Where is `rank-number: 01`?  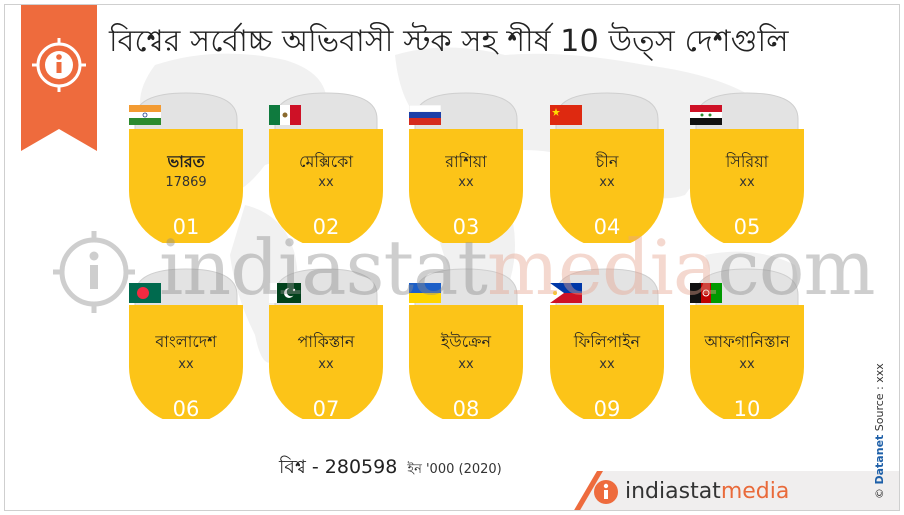 rank-number: 01 is located at coordinates (186, 227).